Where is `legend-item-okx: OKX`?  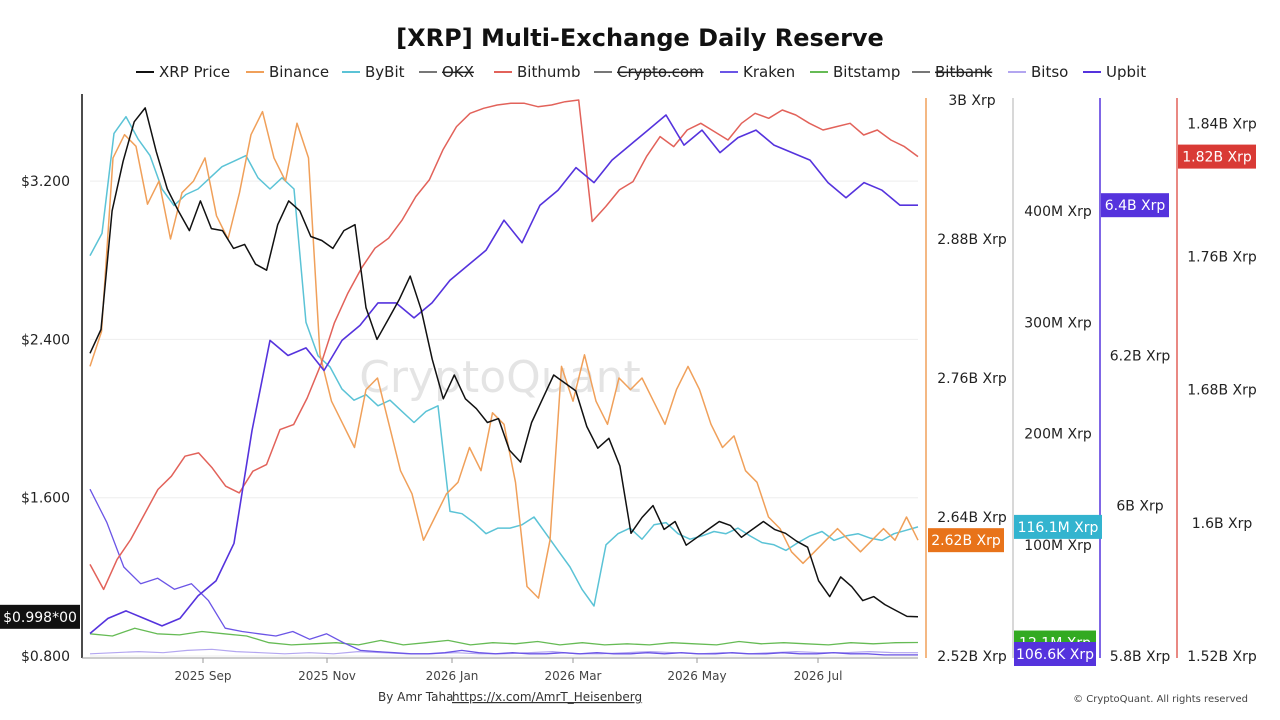 legend-item-okx: OKX is located at coordinates (446, 72).